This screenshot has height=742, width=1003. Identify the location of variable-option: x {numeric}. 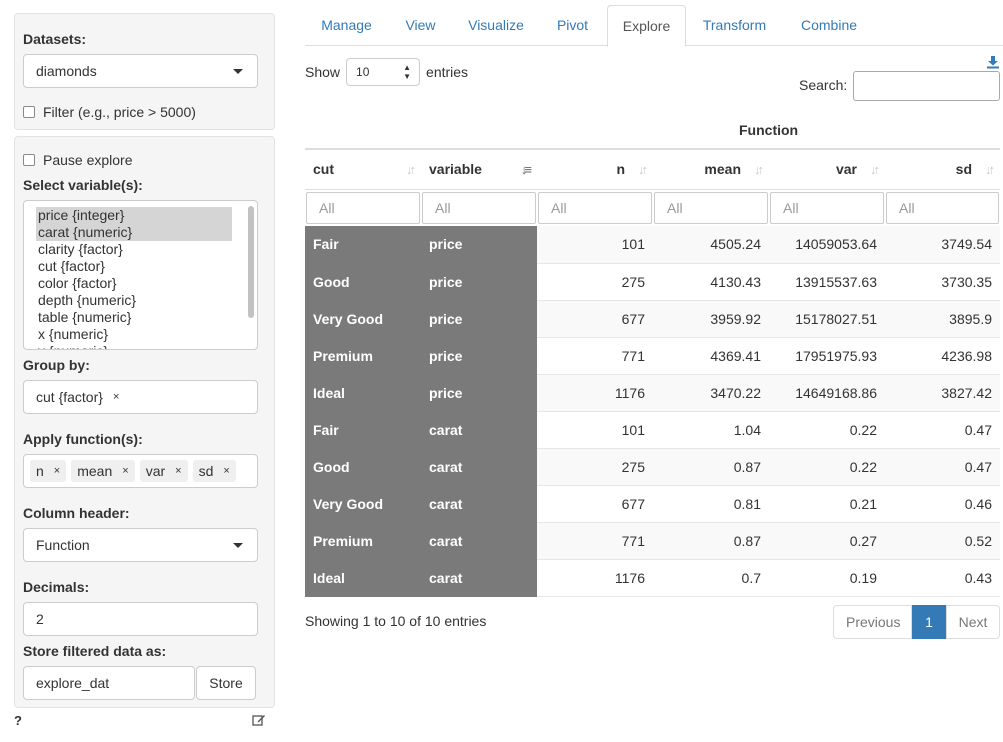
(73, 334).